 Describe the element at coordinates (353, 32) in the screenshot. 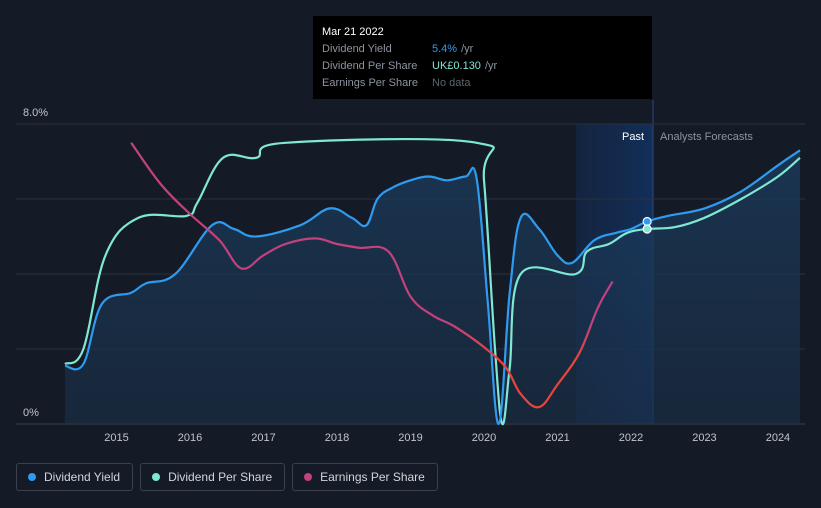

I see `tooltip-date: Mar 21 2022` at that location.